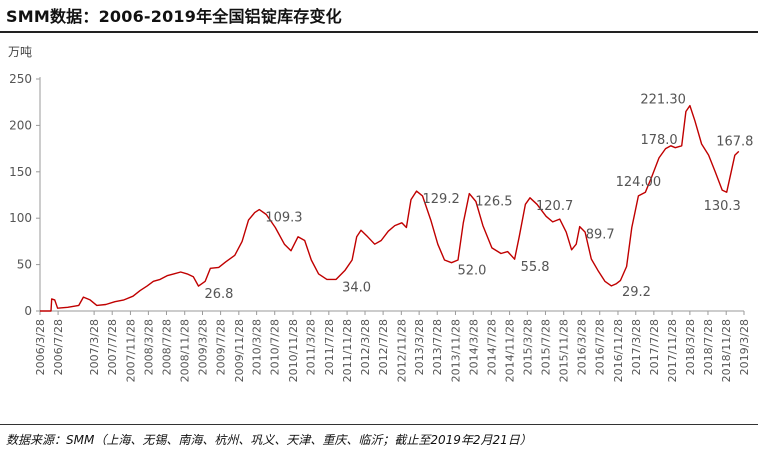 The image size is (758, 454). Describe the element at coordinates (600, 235) in the screenshot. I see `data-label: 89.7` at that location.